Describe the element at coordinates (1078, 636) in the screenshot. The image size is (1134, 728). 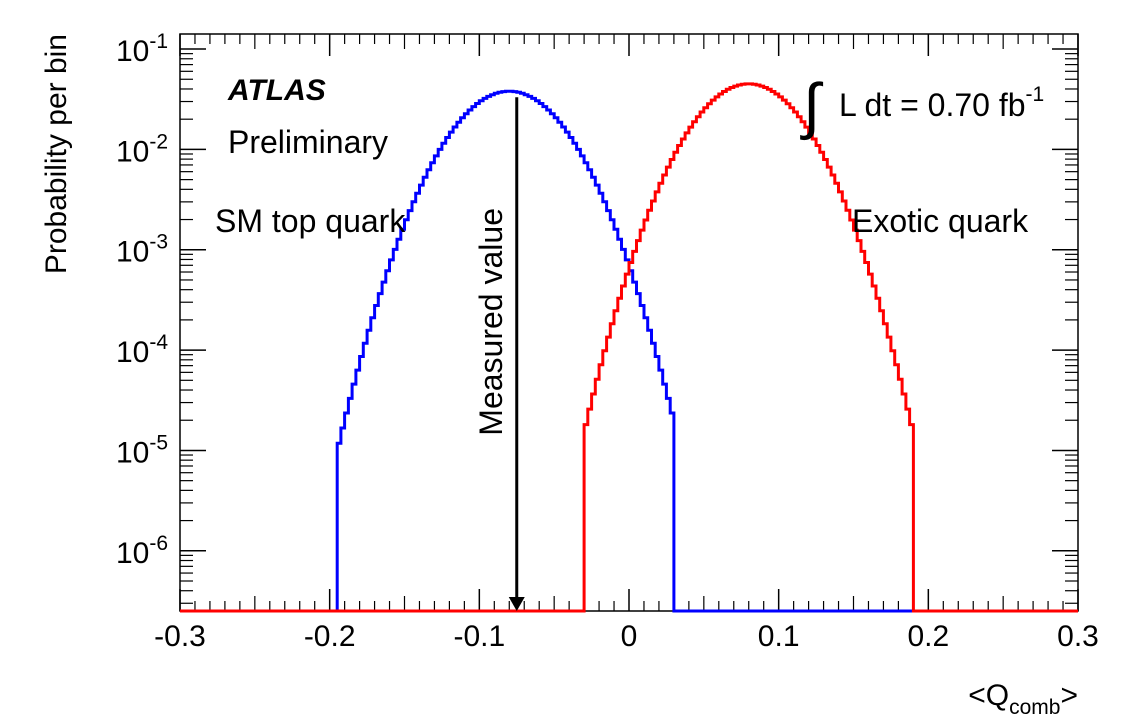
I see `x-tick-label: 0.3` at that location.